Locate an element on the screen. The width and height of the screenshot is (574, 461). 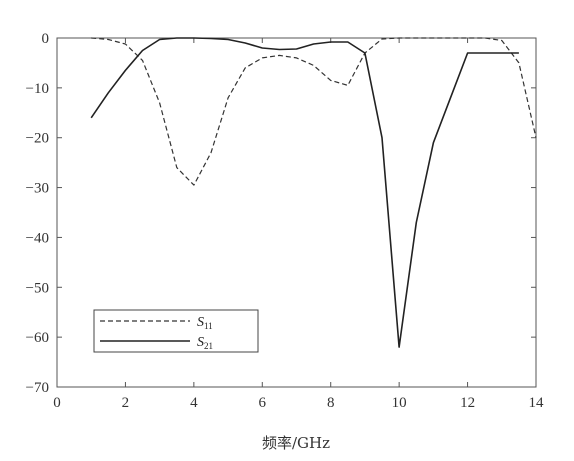
legend-label-s11: S11 is located at coordinates (205, 323).